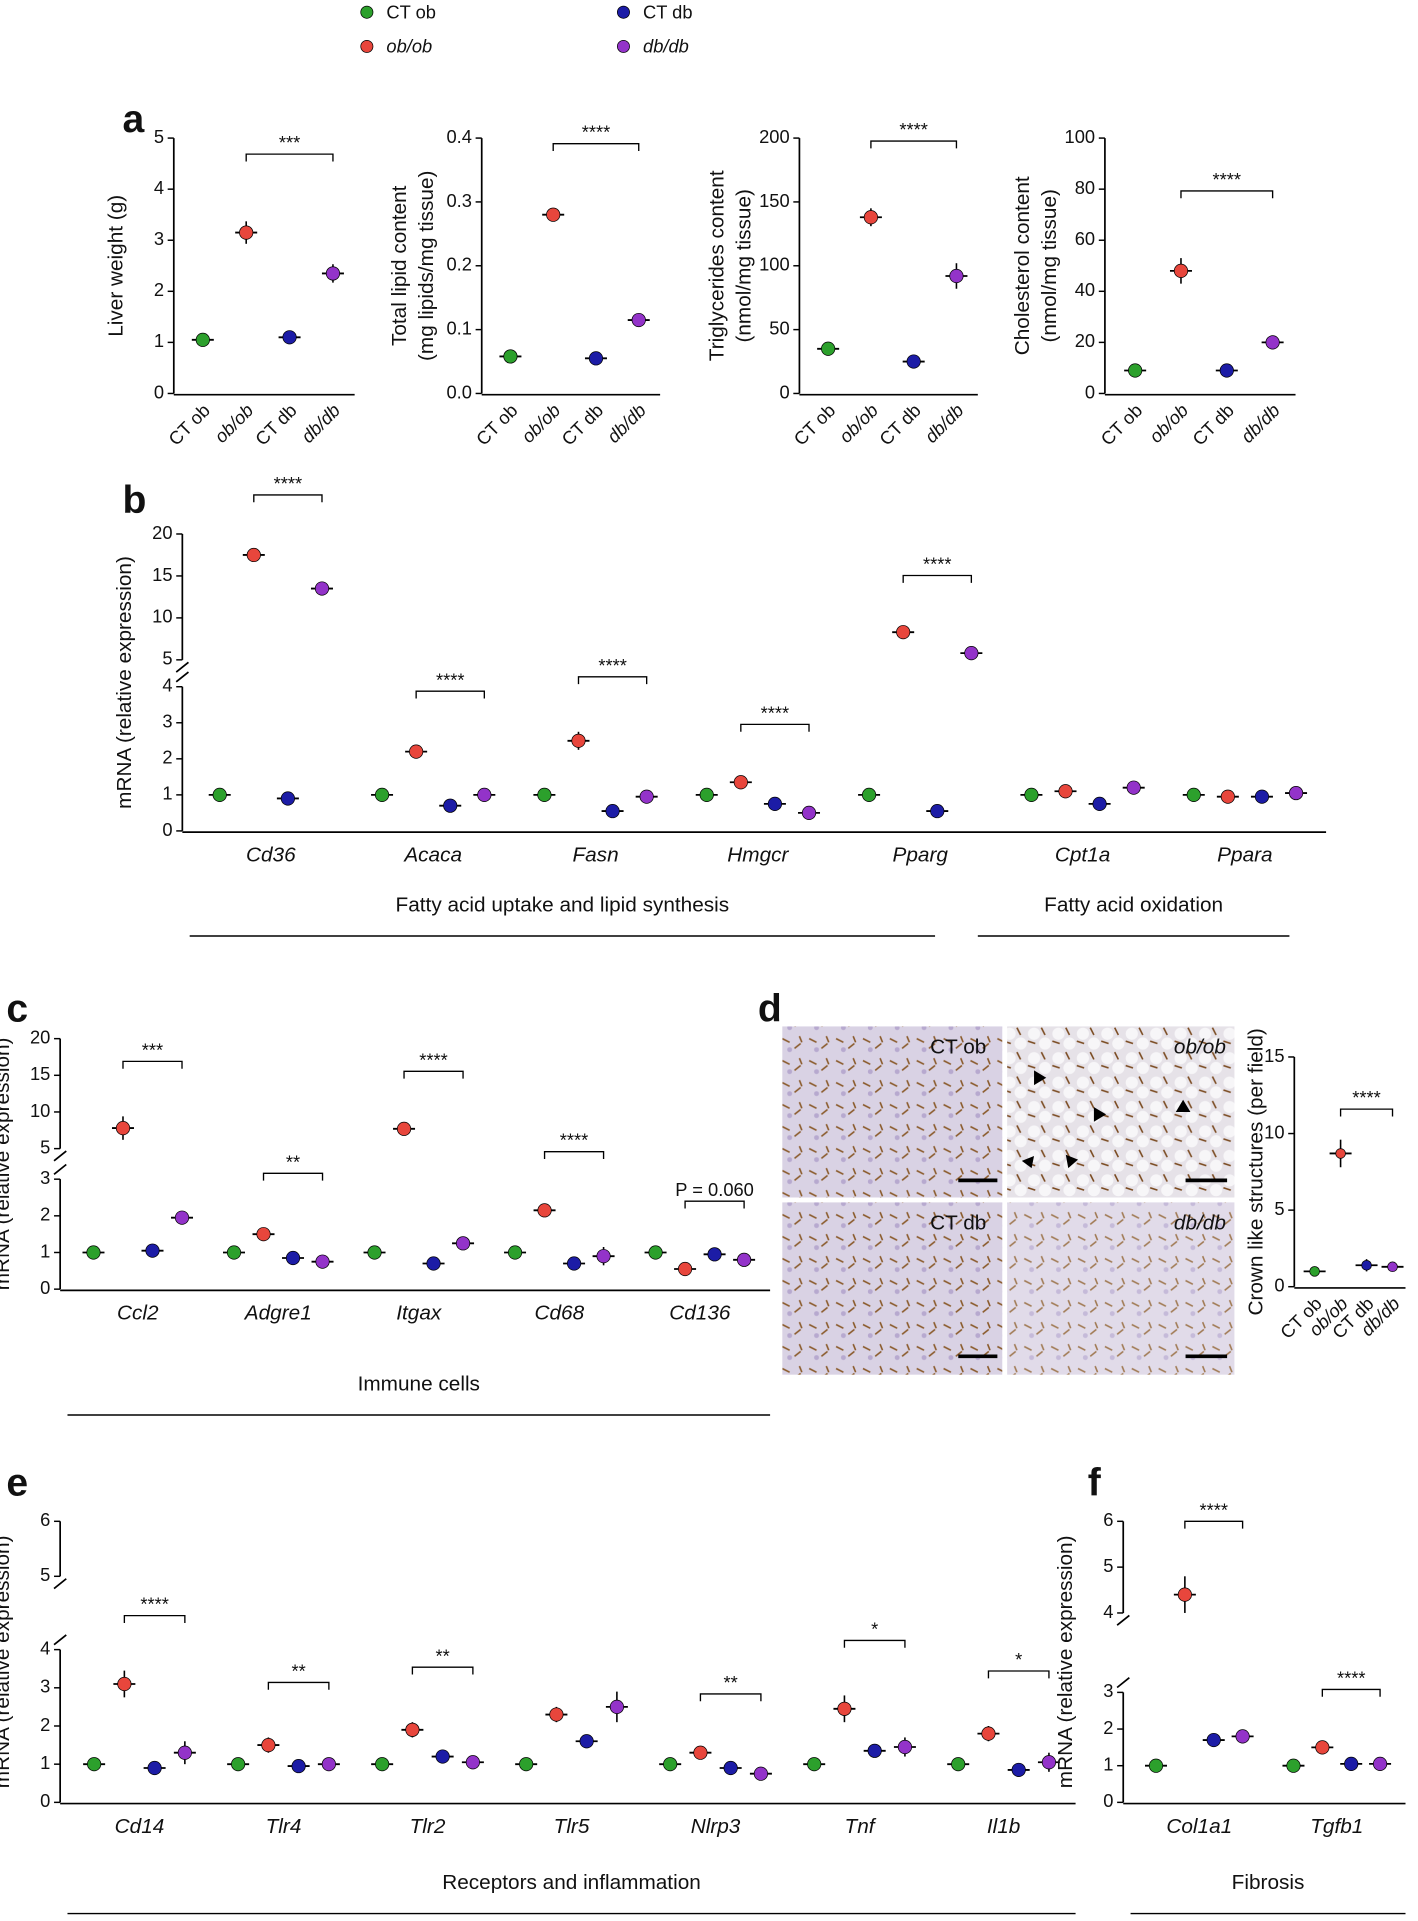 The width and height of the screenshot is (1418, 1921). I want to click on significance-label: ***, so click(289, 142).